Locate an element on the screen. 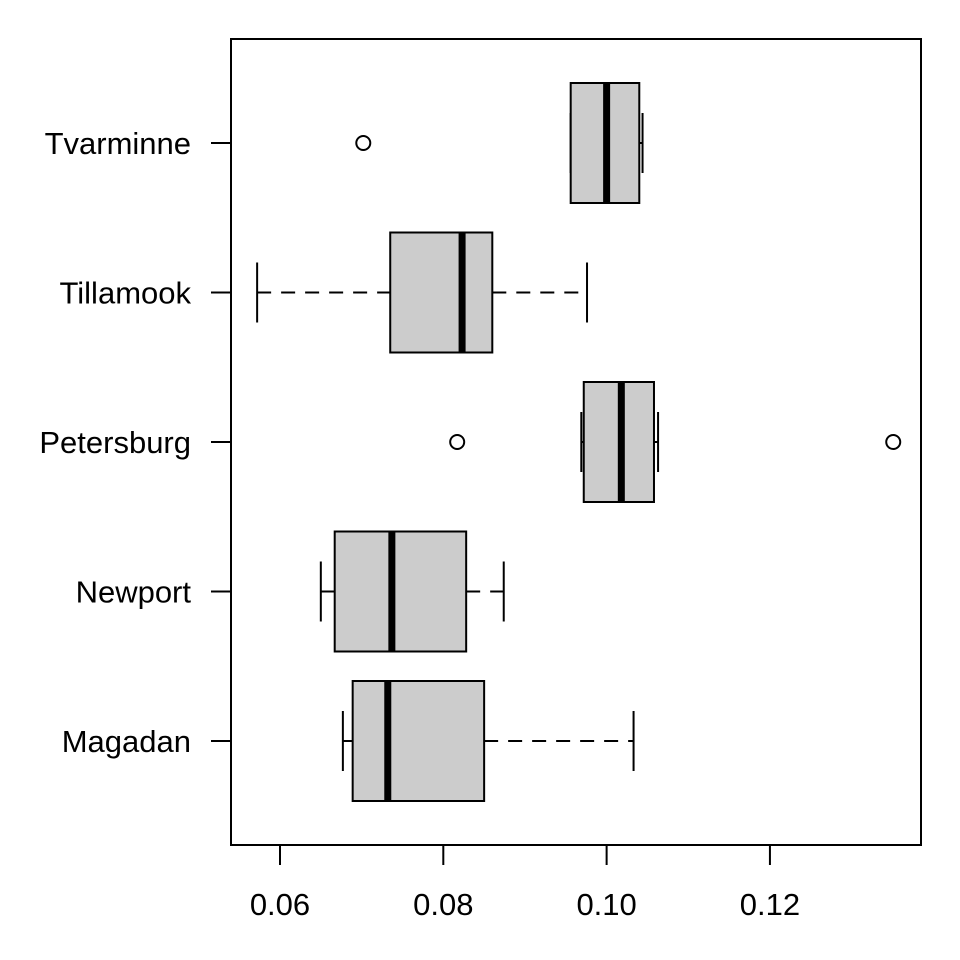  box-group-tillamook is located at coordinates (422, 292).